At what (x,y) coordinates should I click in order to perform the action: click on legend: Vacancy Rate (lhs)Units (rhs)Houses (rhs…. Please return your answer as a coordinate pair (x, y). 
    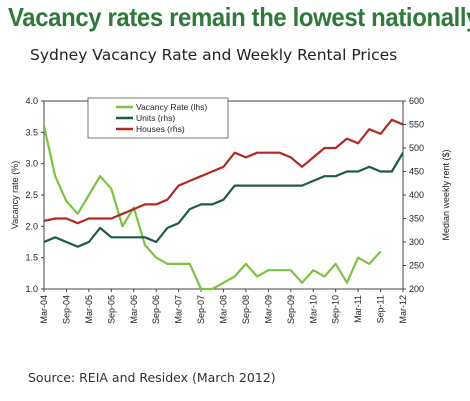
    Looking at the image, I should click on (158, 118).